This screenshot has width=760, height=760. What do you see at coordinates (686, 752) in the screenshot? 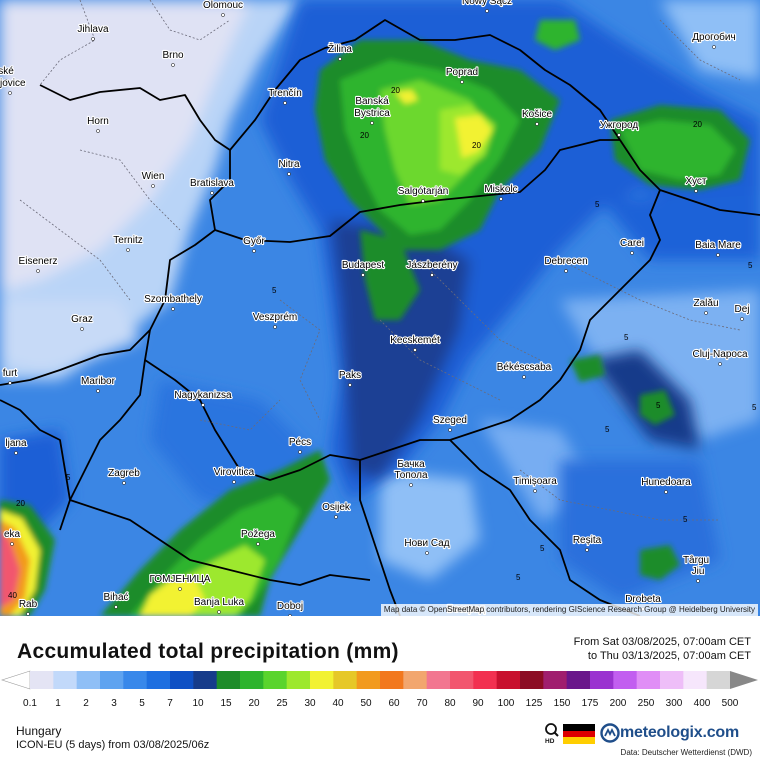
I see `data-source: Data: Deutscher Wetterdienst (DWD)` at bounding box center [686, 752].